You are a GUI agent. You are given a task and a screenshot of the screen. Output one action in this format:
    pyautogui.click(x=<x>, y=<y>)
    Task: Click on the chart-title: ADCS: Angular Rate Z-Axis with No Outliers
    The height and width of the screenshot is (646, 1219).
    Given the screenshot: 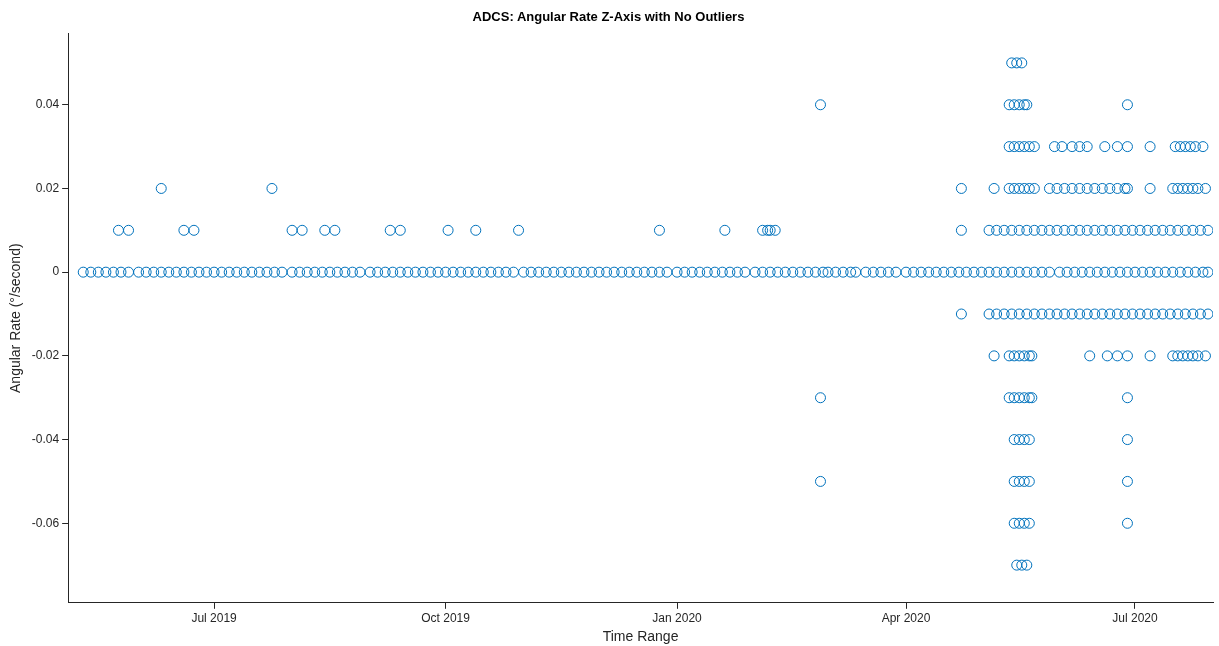 What is the action you would take?
    pyautogui.click(x=608, y=17)
    